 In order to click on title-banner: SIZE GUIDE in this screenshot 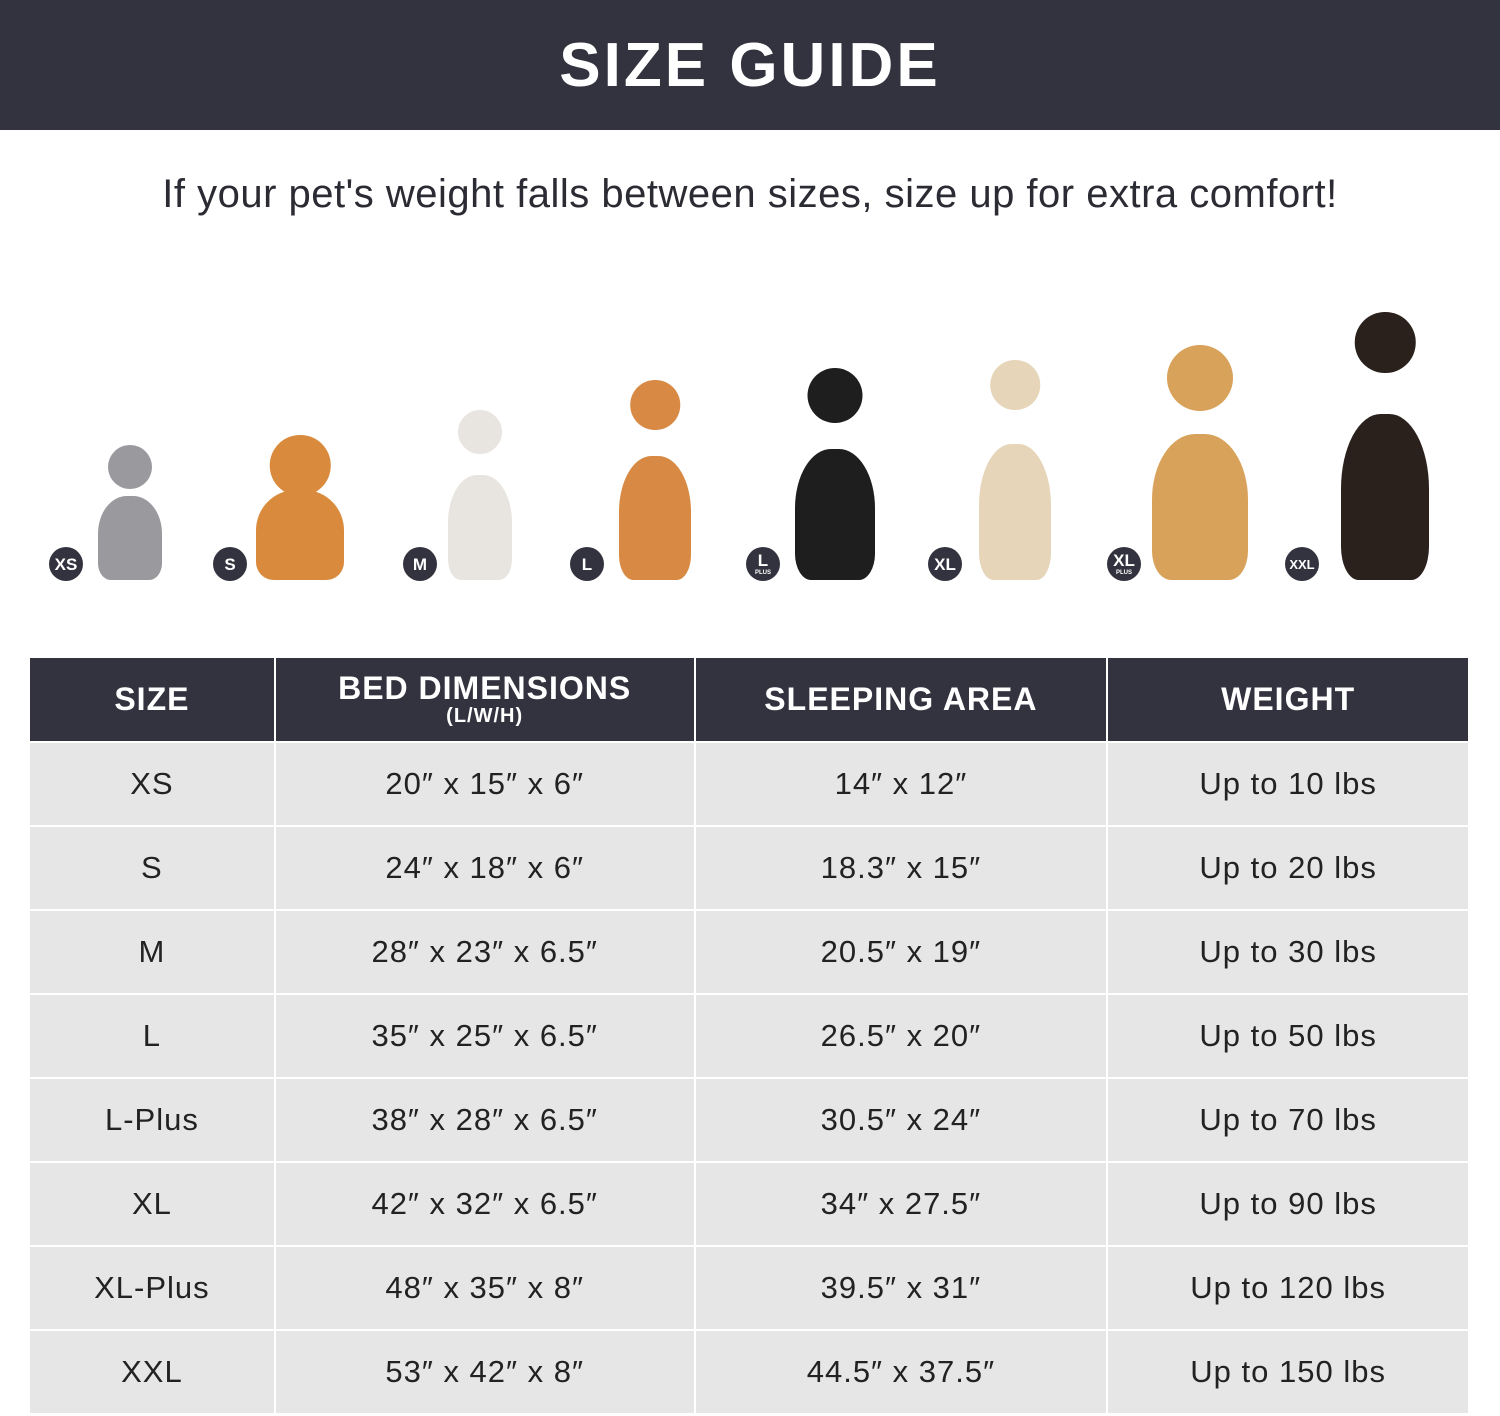, I will do `click(750, 65)`.